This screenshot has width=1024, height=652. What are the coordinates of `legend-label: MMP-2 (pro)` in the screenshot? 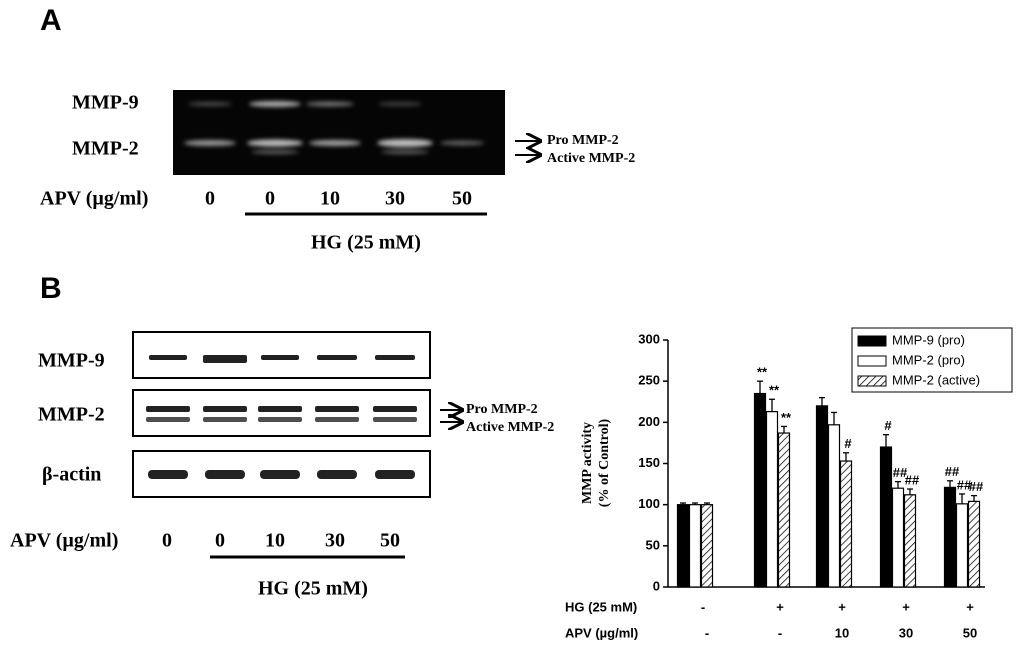 It's located at (928, 359).